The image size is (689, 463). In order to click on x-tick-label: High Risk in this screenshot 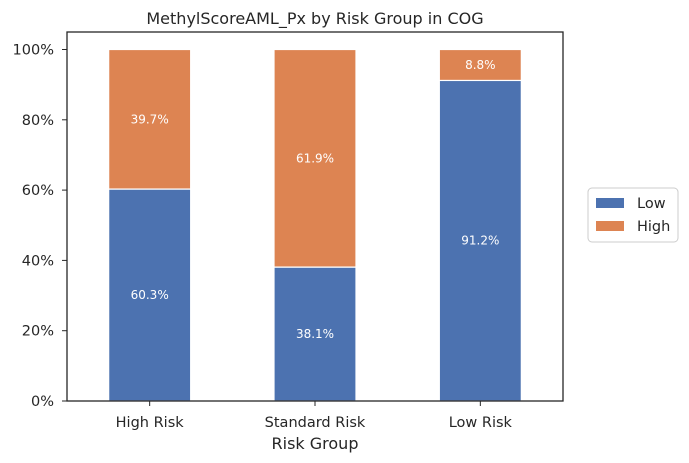, I will do `click(150, 423)`.